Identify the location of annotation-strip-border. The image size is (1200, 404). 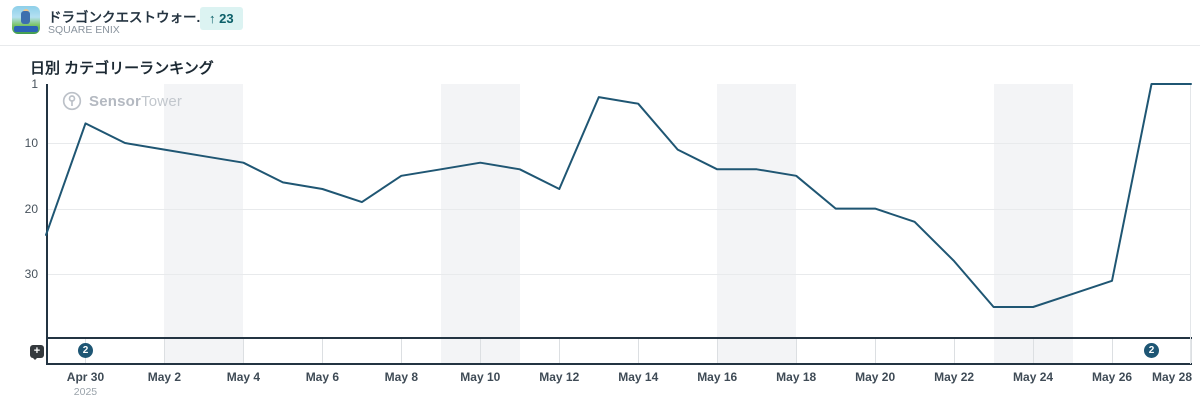
(619, 364).